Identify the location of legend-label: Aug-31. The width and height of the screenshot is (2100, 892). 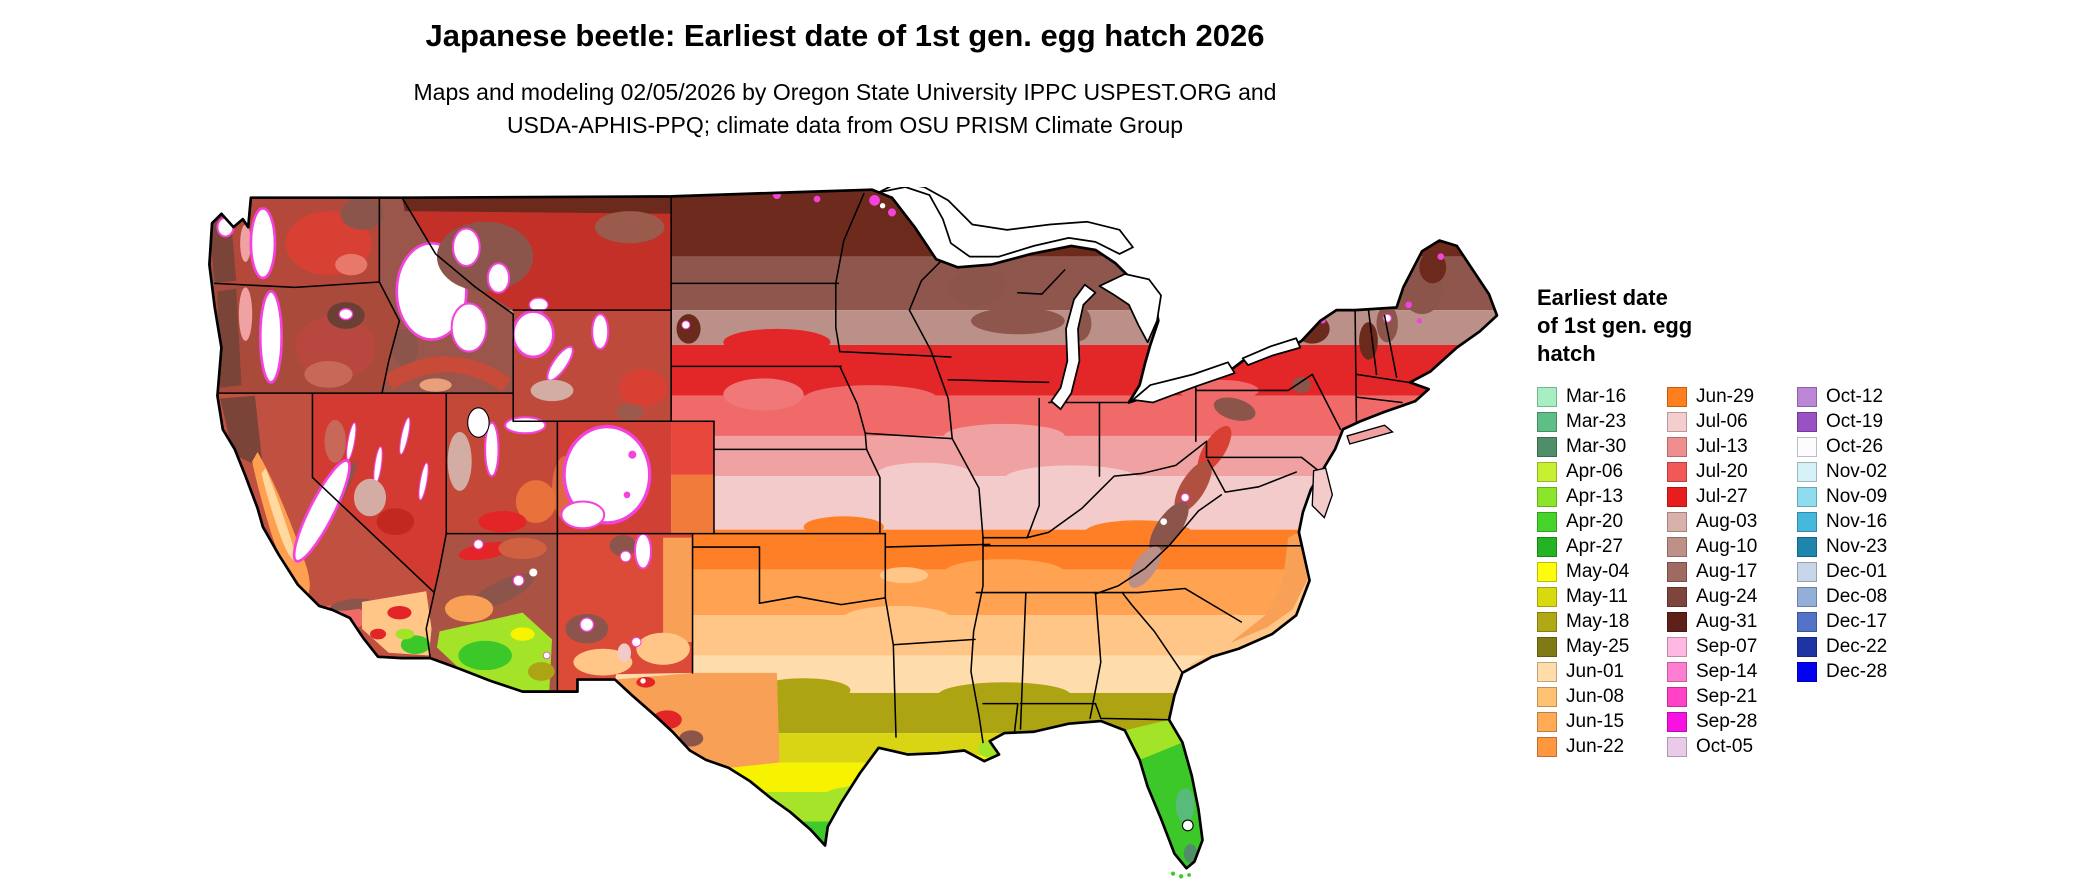
(1727, 621).